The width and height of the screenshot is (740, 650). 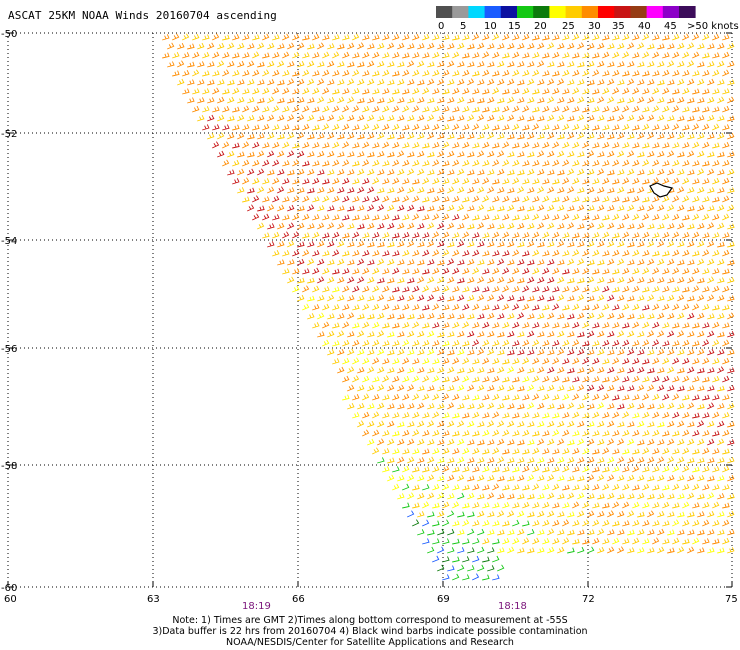 What do you see at coordinates (256, 606) in the screenshot?
I see `pass-time-label: 18:19` at bounding box center [256, 606].